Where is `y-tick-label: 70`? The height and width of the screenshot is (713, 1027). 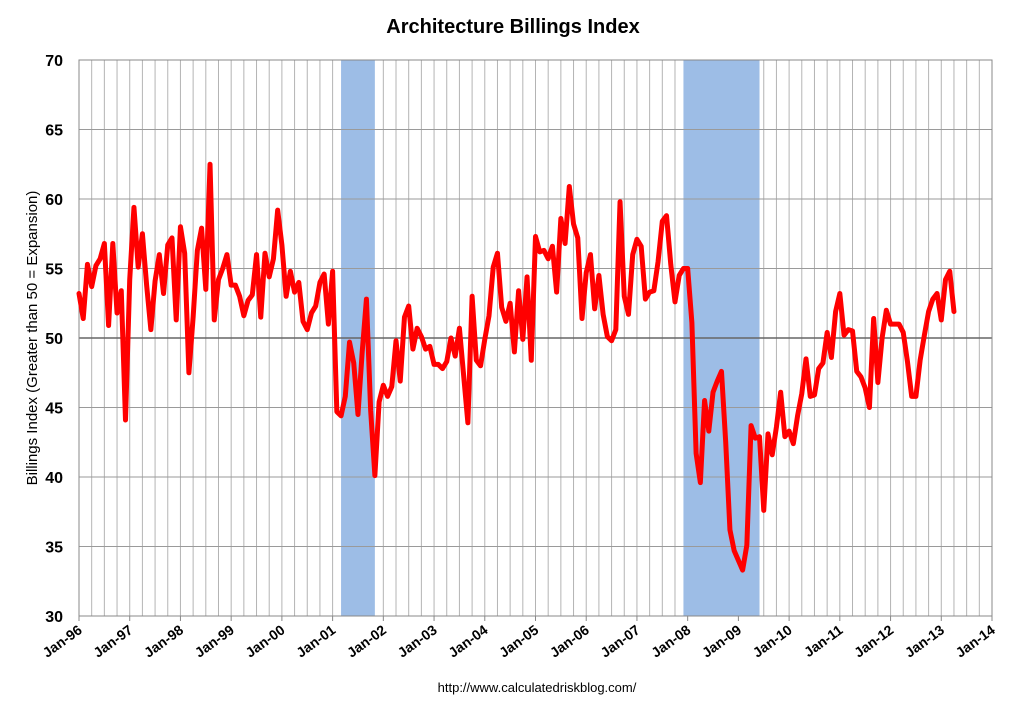 y-tick-label: 70 is located at coordinates (54, 61).